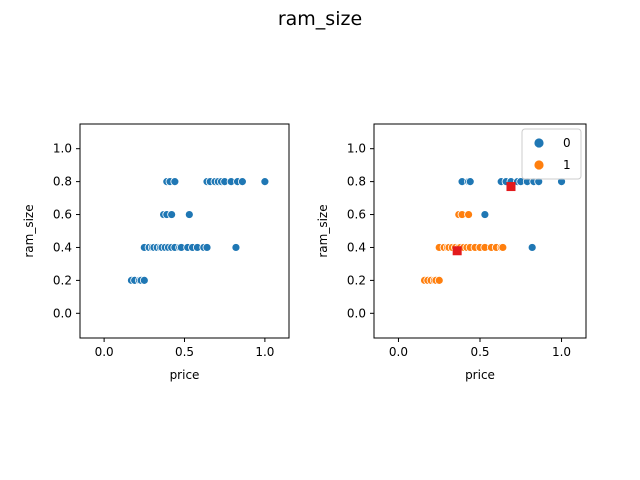 The image size is (640, 480). Describe the element at coordinates (551, 154) in the screenshot. I see `legend-box` at that location.